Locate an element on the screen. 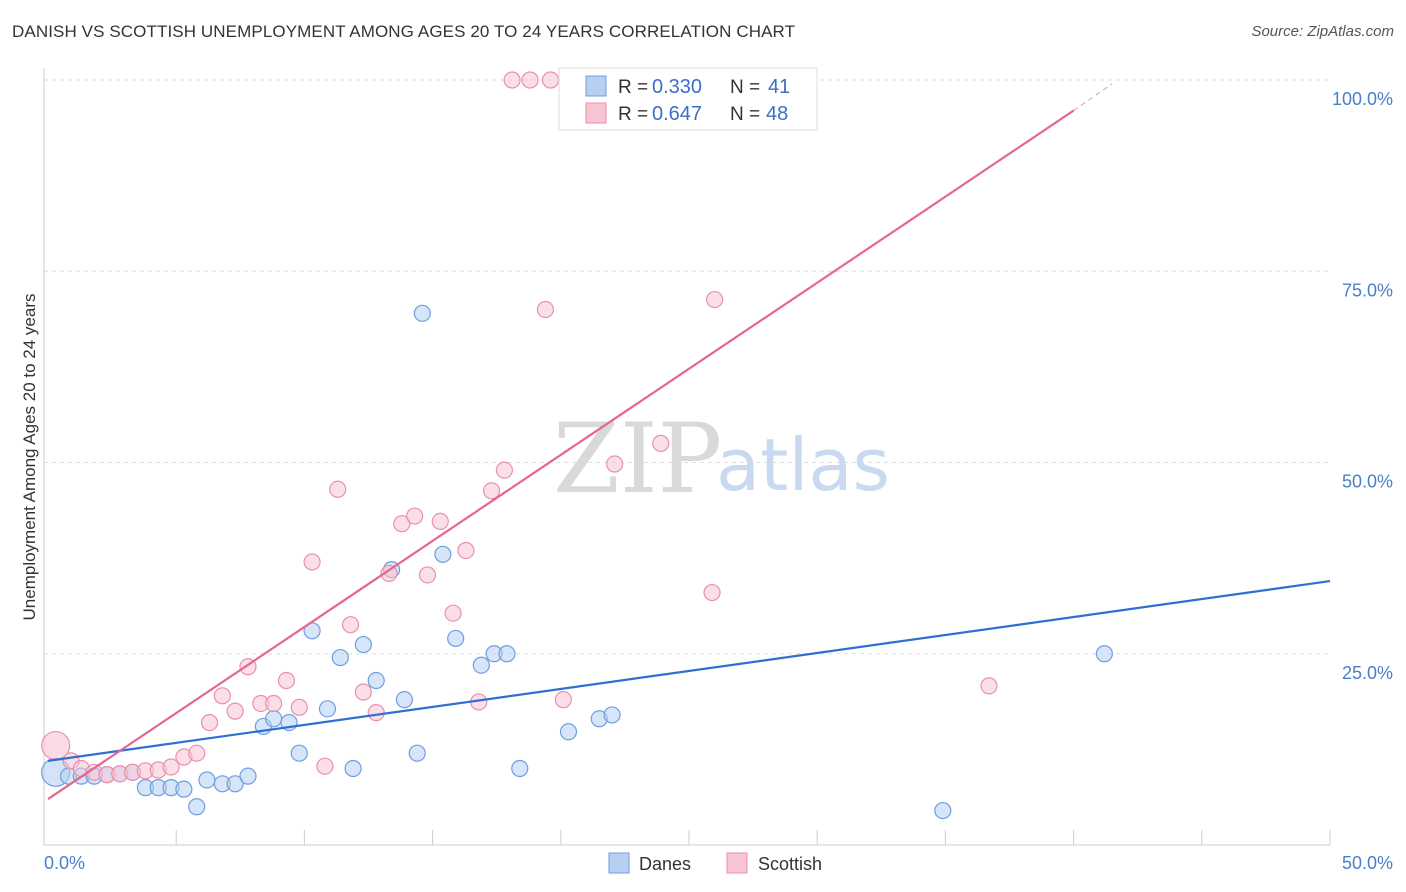 This screenshot has height=892, width=1406. y-tick-label-75: 75.0% is located at coordinates (1367, 290).